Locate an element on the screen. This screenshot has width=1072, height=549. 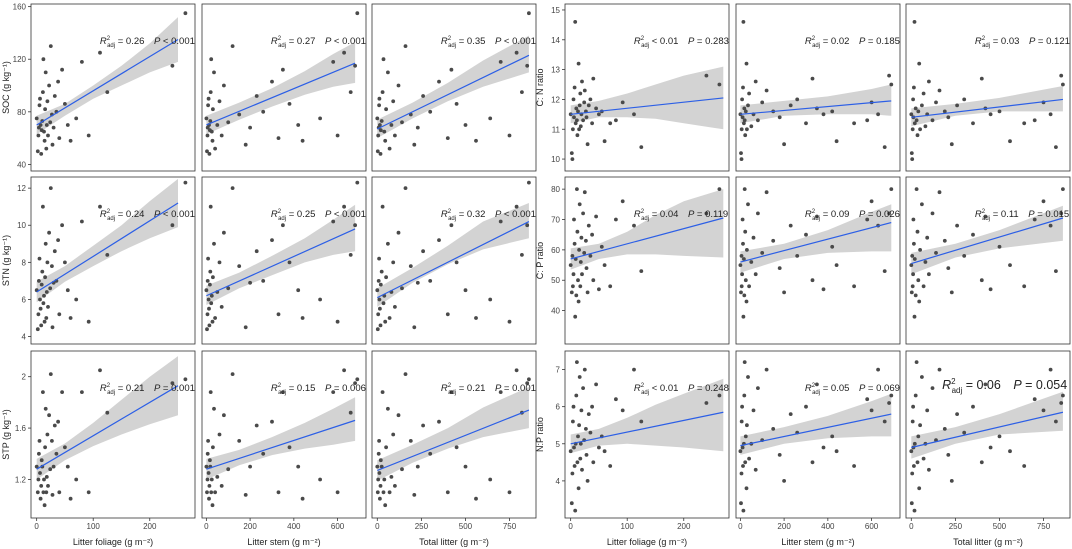
scatter-points is located at coordinates (645, 253).